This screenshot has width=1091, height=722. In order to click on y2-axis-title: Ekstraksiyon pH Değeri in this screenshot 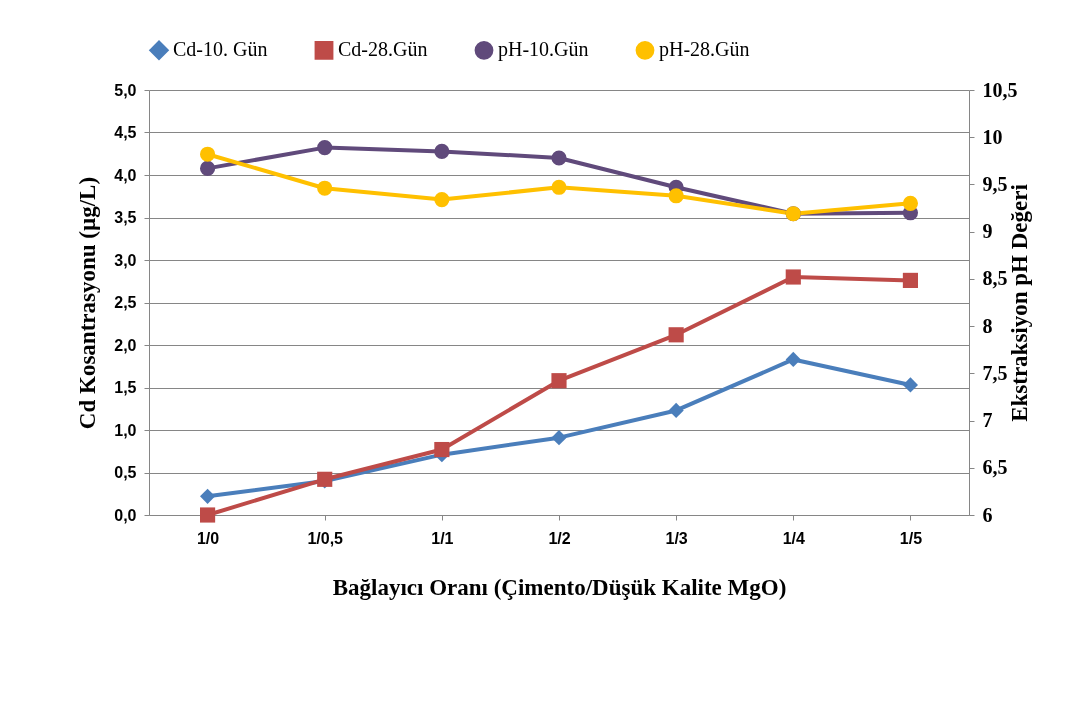, I will do `click(1019, 302)`.